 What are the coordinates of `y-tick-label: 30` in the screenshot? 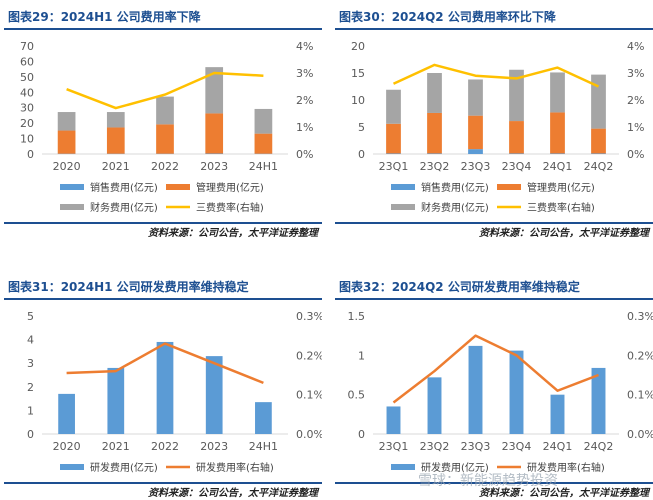 It's located at (27, 108).